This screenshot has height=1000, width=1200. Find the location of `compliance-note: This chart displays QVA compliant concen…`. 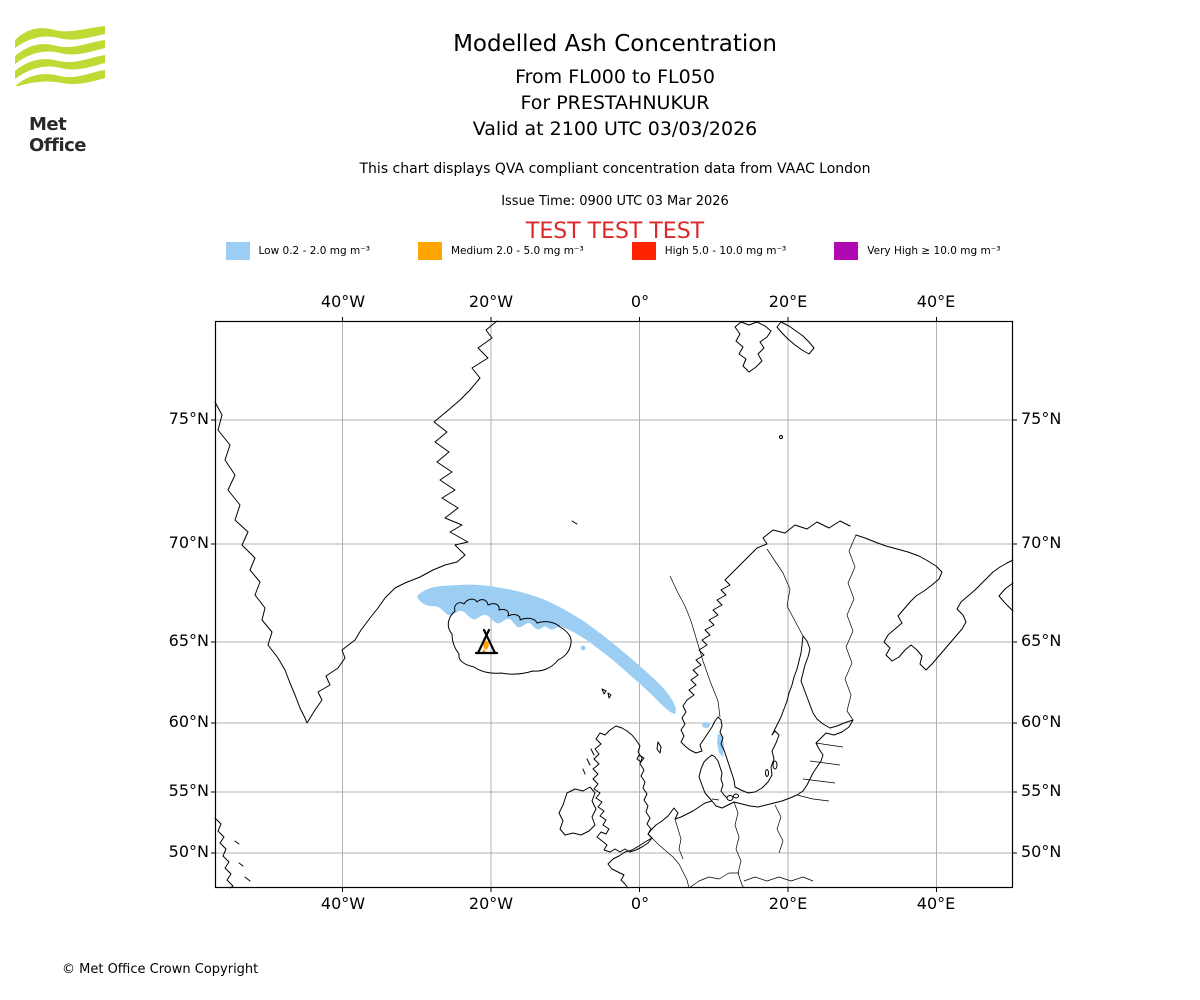

compliance-note: This chart displays QVA compliant concen… is located at coordinates (615, 169).